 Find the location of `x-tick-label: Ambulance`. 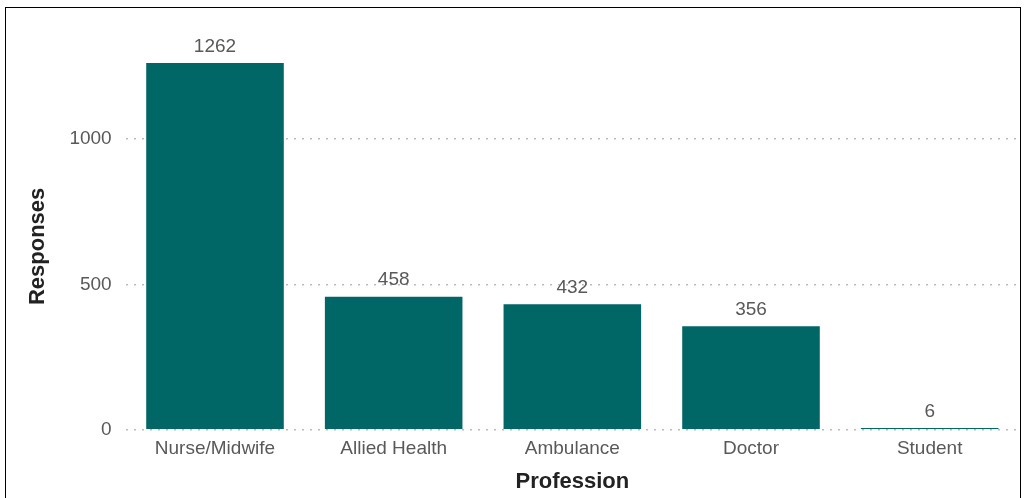

x-tick-label: Ambulance is located at coordinates (572, 448).